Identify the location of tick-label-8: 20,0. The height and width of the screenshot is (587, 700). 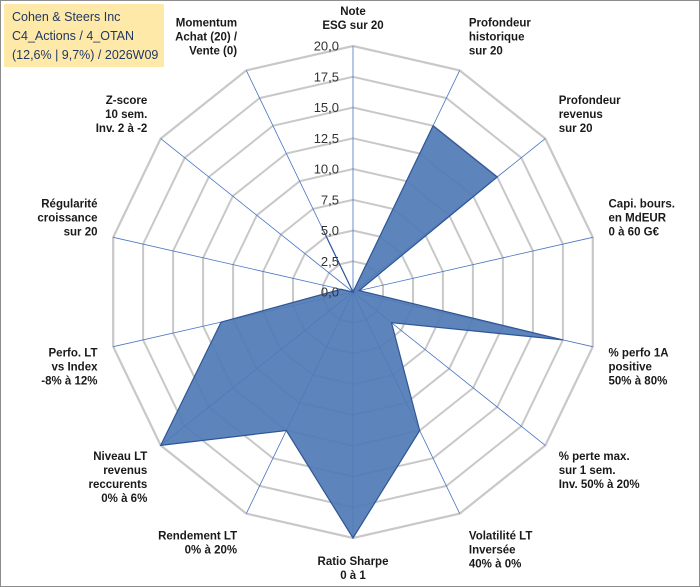
(326, 46).